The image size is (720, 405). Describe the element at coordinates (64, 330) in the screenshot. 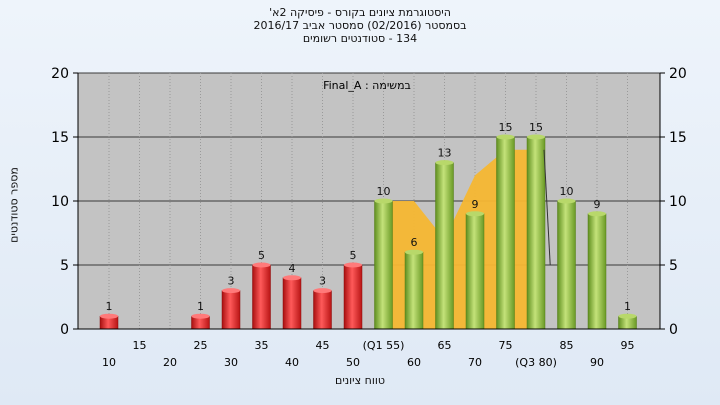

I see `y-tick-label-left: 0` at that location.